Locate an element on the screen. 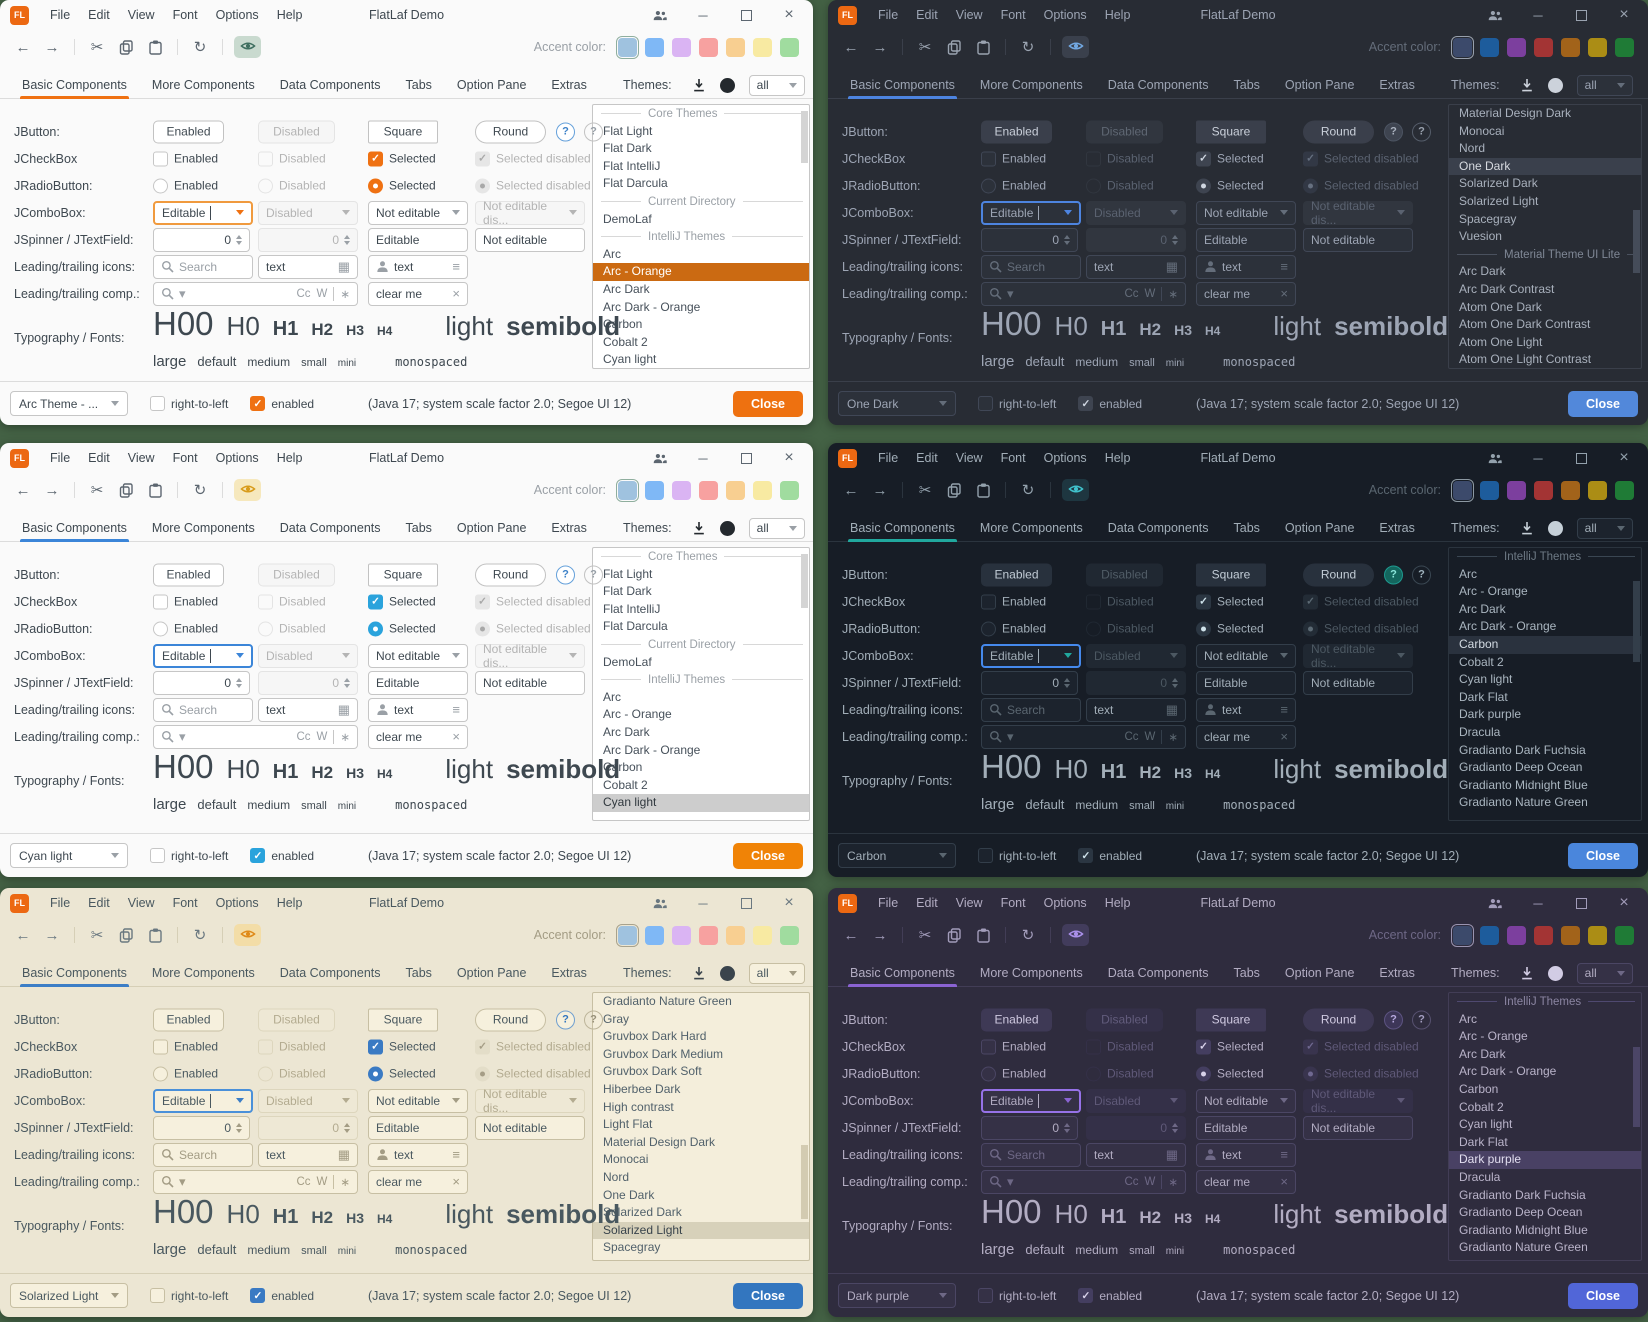 This screenshot has width=1648, height=1322. download-icon is located at coordinates (1527, 528).